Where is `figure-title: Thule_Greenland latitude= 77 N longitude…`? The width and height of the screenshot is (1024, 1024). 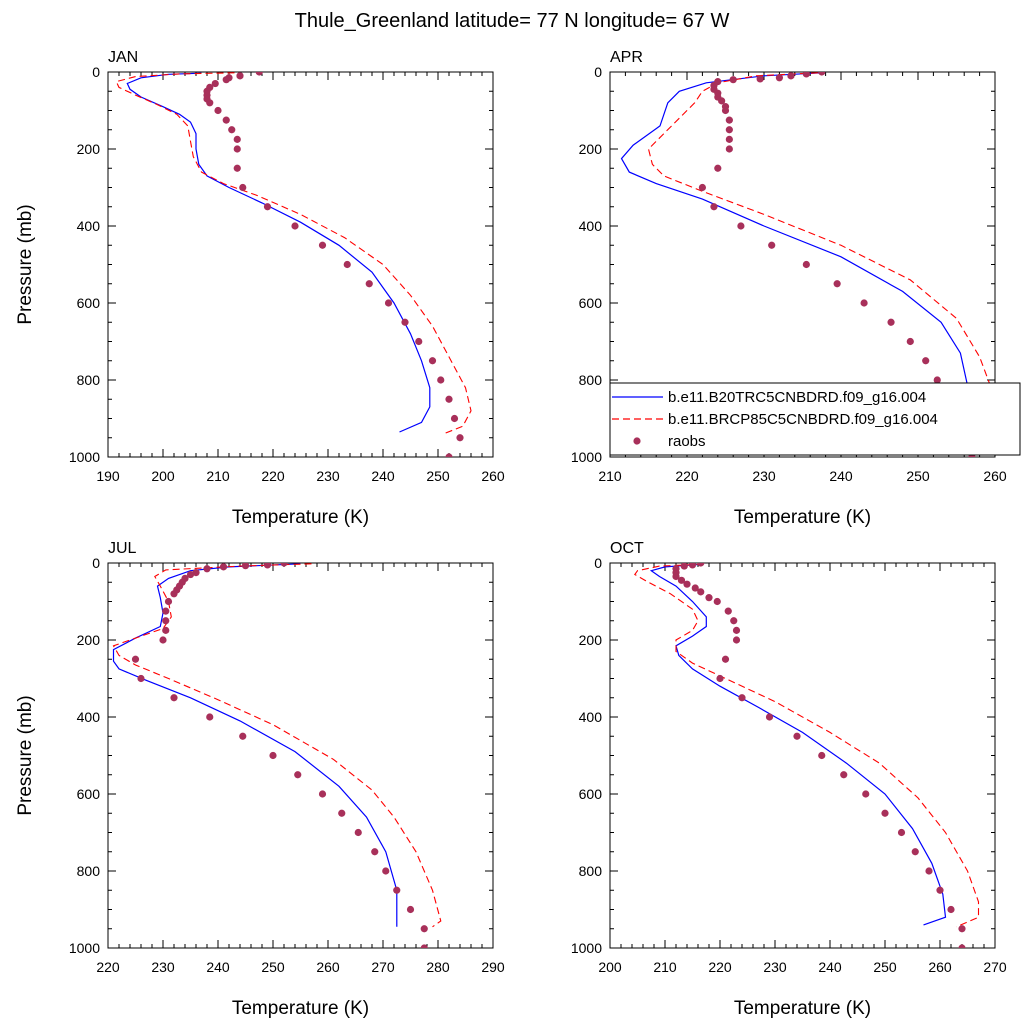 figure-title: Thule_Greenland latitude= 77 N longitude… is located at coordinates (512, 21).